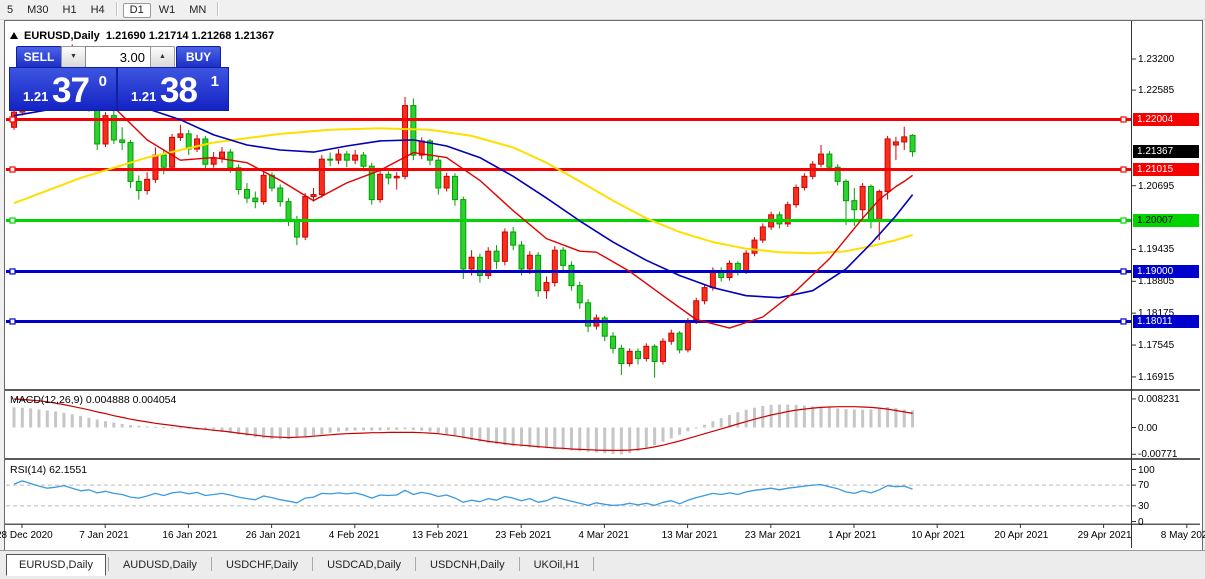 This screenshot has width=1205, height=579. What do you see at coordinates (1156, 186) in the screenshot?
I see `price-tick-label: 1.20695` at bounding box center [1156, 186].